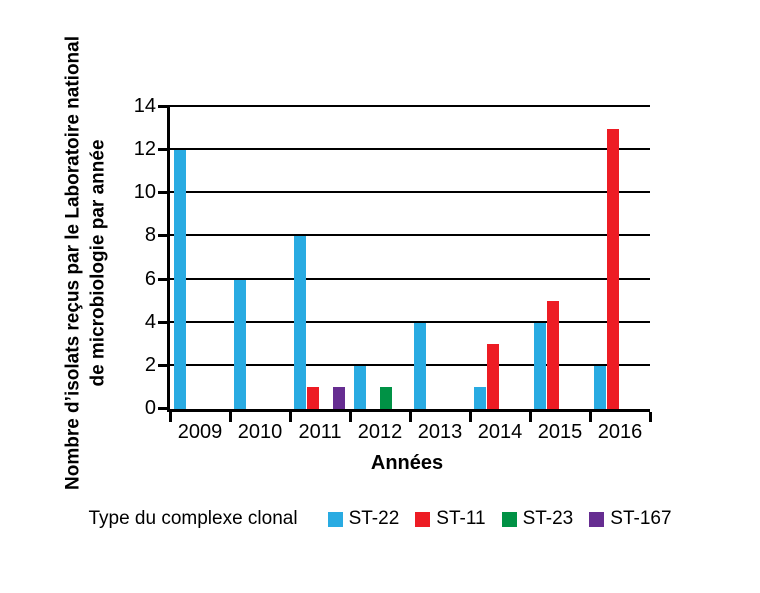 This screenshot has height=593, width=760. What do you see at coordinates (374, 518) in the screenshot?
I see `legend-label-st-22: ST-22` at bounding box center [374, 518].